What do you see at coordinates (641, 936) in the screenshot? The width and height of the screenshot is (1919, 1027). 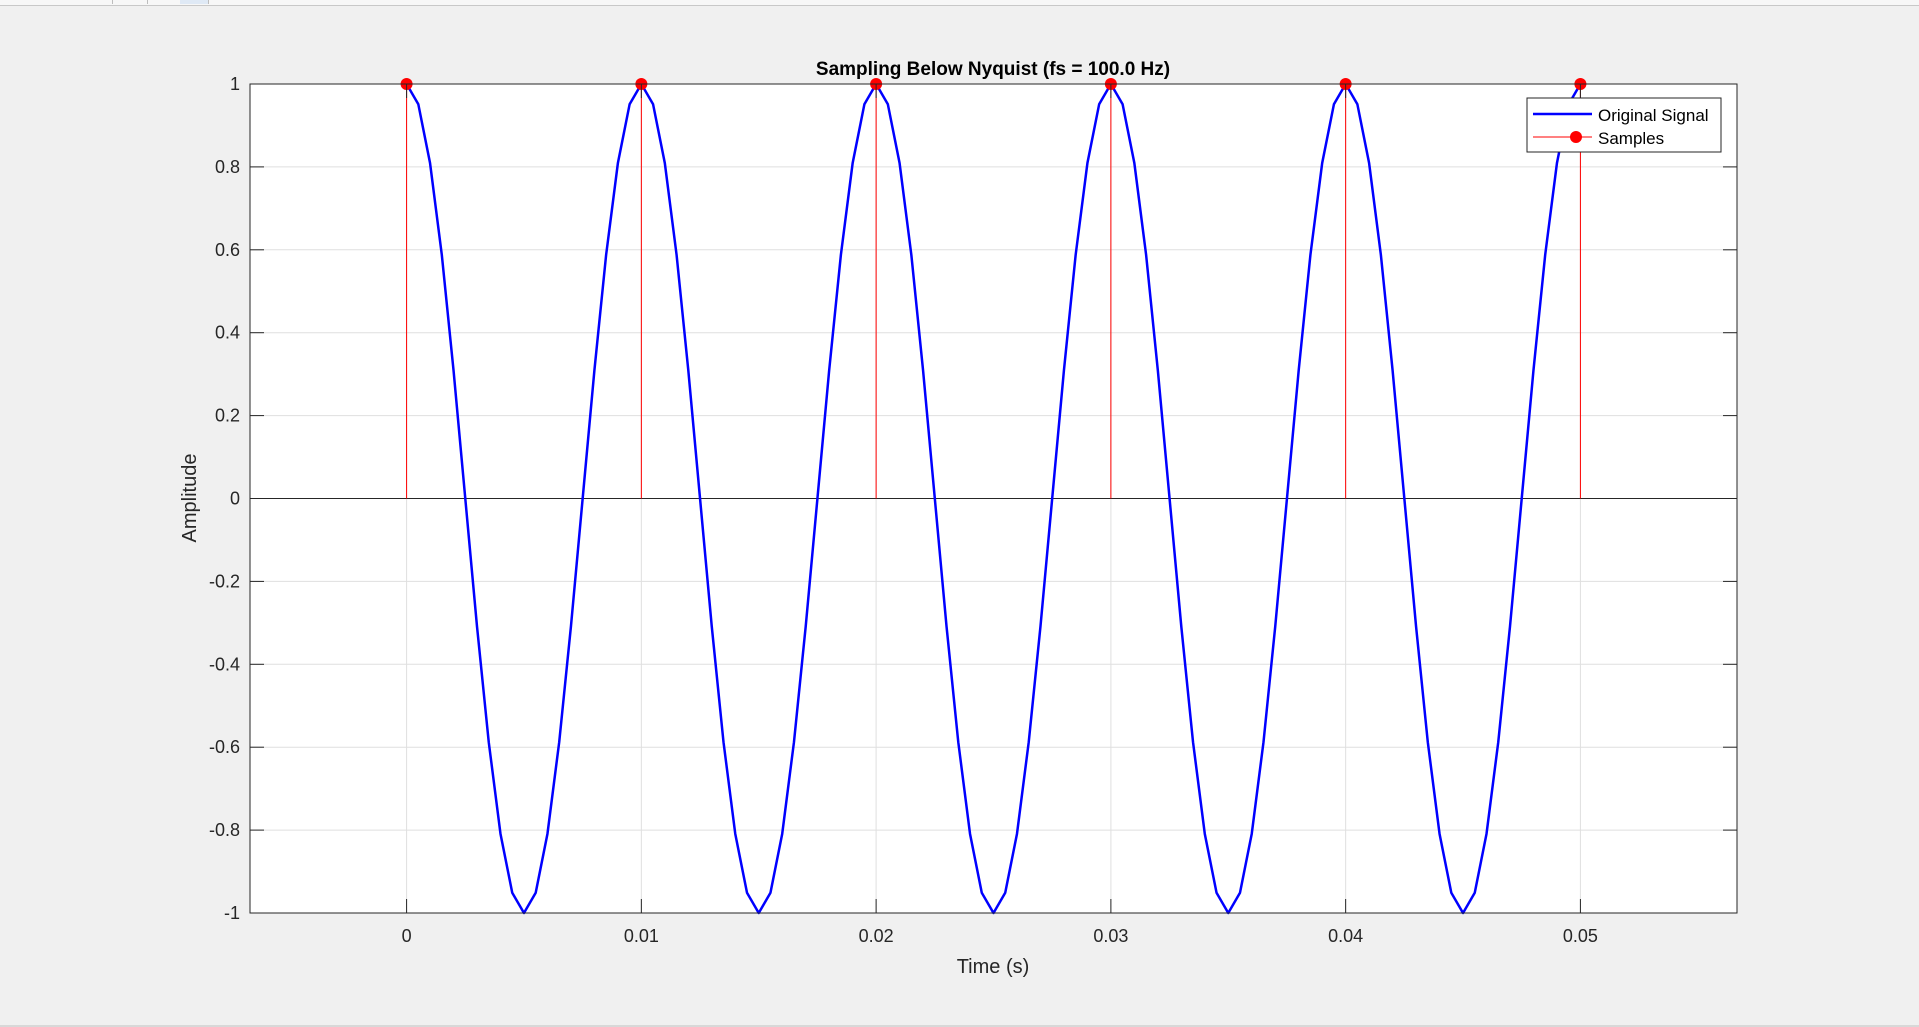 I see `x-tick-label: 0.01` at bounding box center [641, 936].